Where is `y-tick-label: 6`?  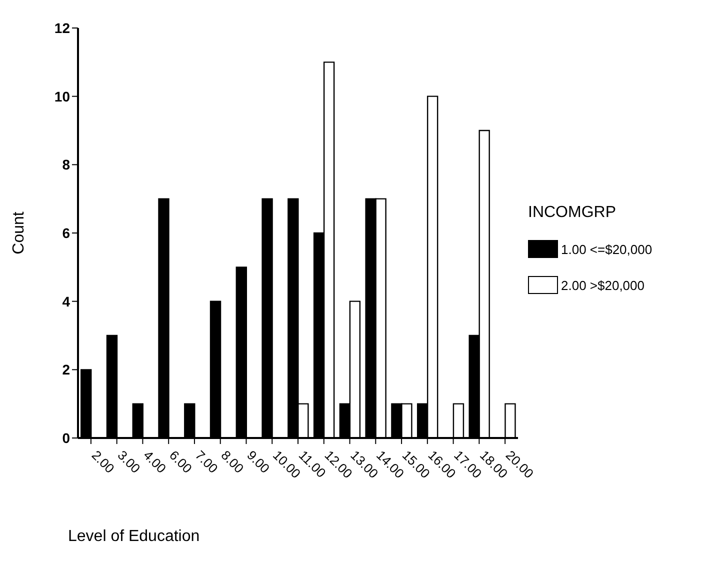 y-tick-label: 6 is located at coordinates (66, 232).